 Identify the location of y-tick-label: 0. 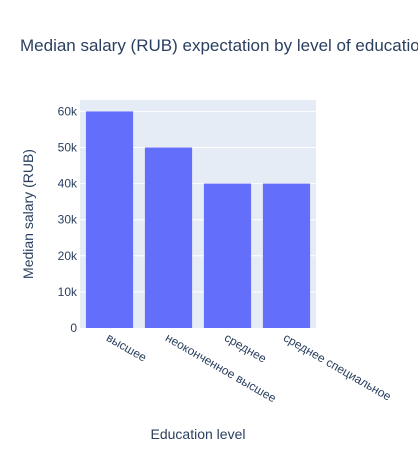
(73, 328).